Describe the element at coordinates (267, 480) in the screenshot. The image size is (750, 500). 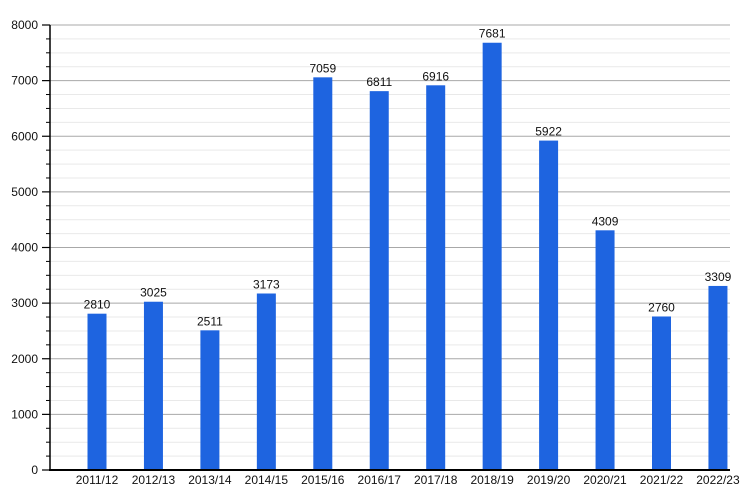
I see `x-axis-label: 2014/15` at that location.